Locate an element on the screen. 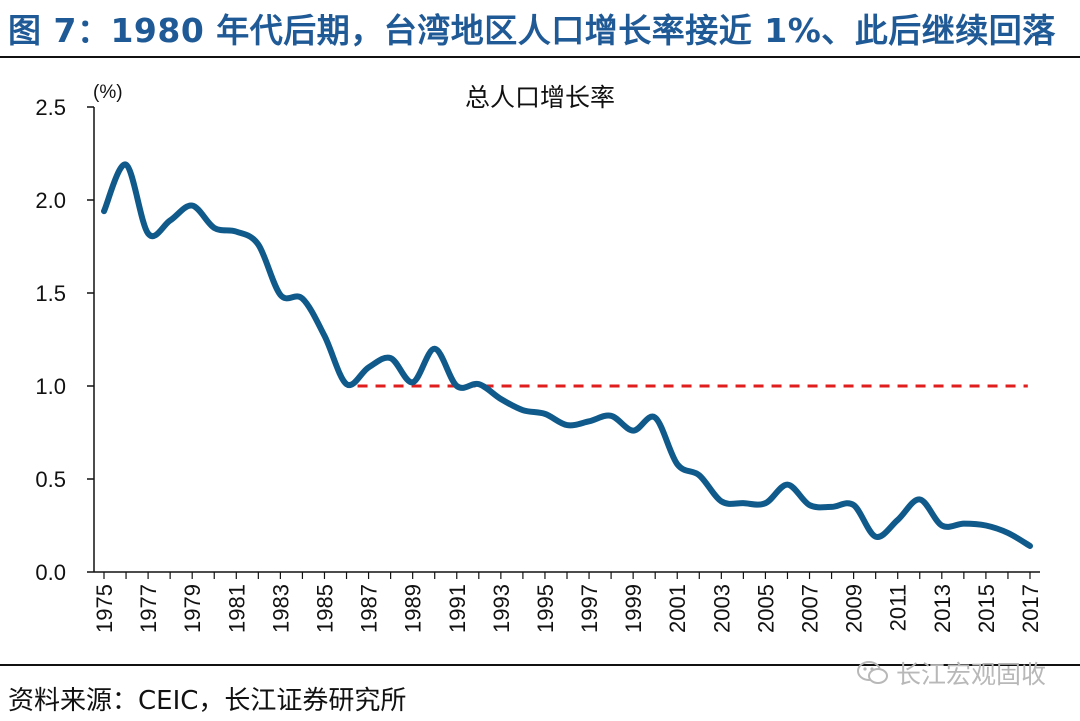 This screenshot has height=721, width=1080. x-tick-label: 1979 is located at coordinates (192, 608).